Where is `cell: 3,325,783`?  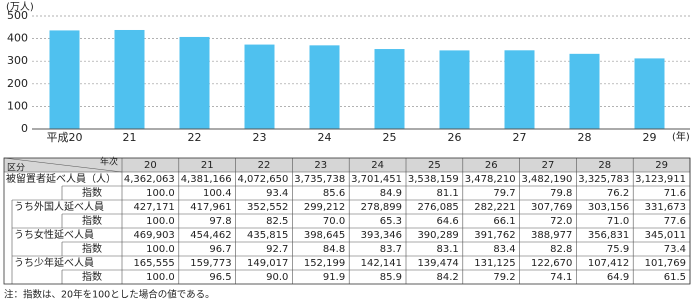
cell: 3,325,783 is located at coordinates (603, 179).